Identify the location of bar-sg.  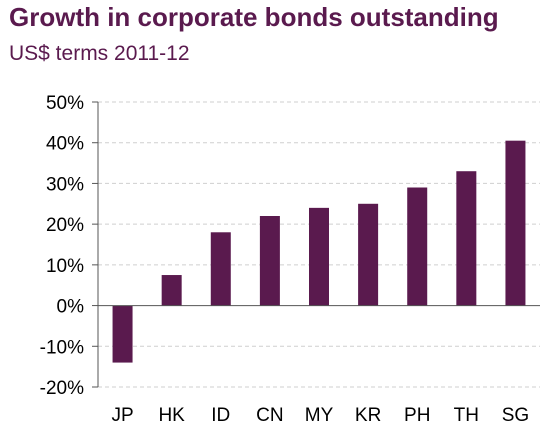
(515, 223).